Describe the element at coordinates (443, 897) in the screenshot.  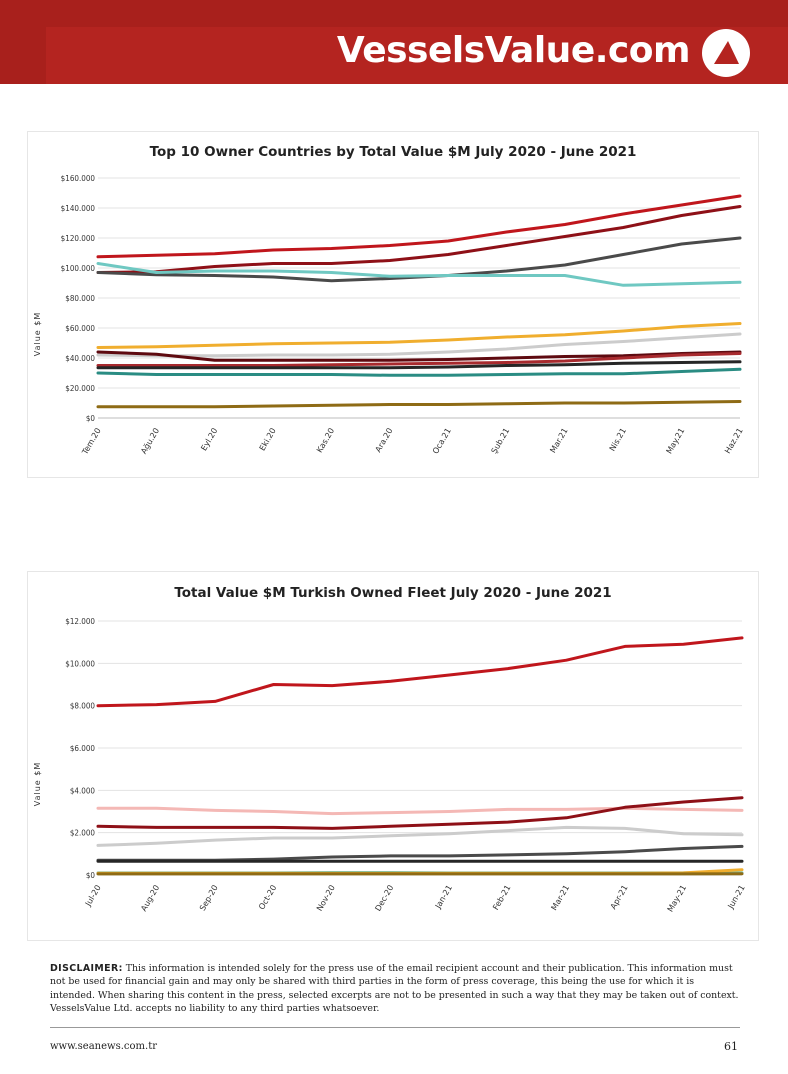
I see `x-tick-label: Jan-21` at that location.